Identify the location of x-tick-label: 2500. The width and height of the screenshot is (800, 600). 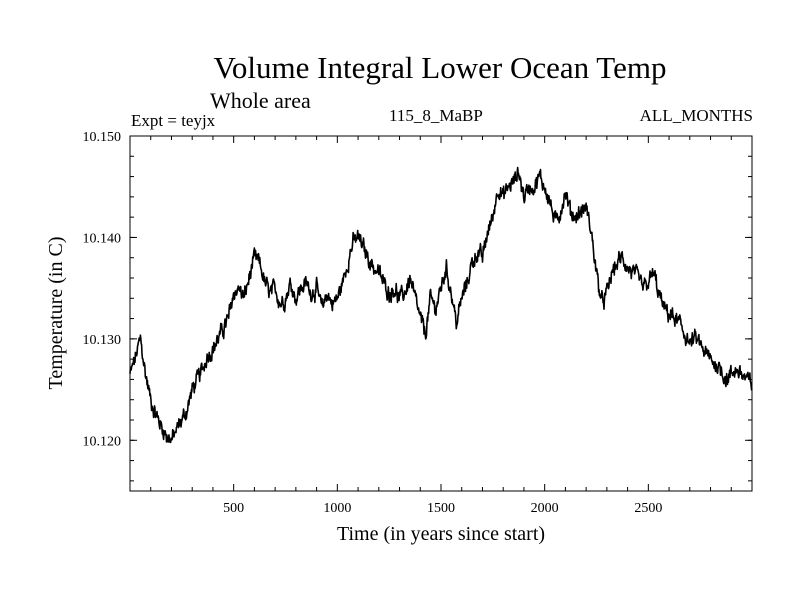
(648, 508).